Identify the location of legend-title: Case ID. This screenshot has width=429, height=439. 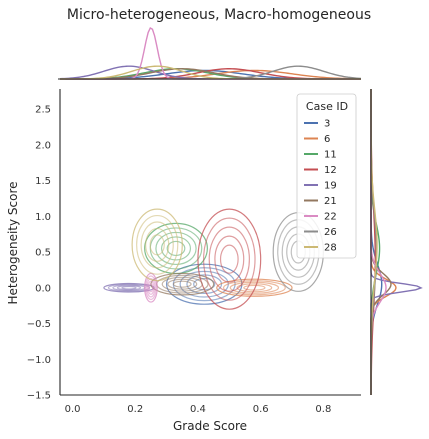
(327, 106).